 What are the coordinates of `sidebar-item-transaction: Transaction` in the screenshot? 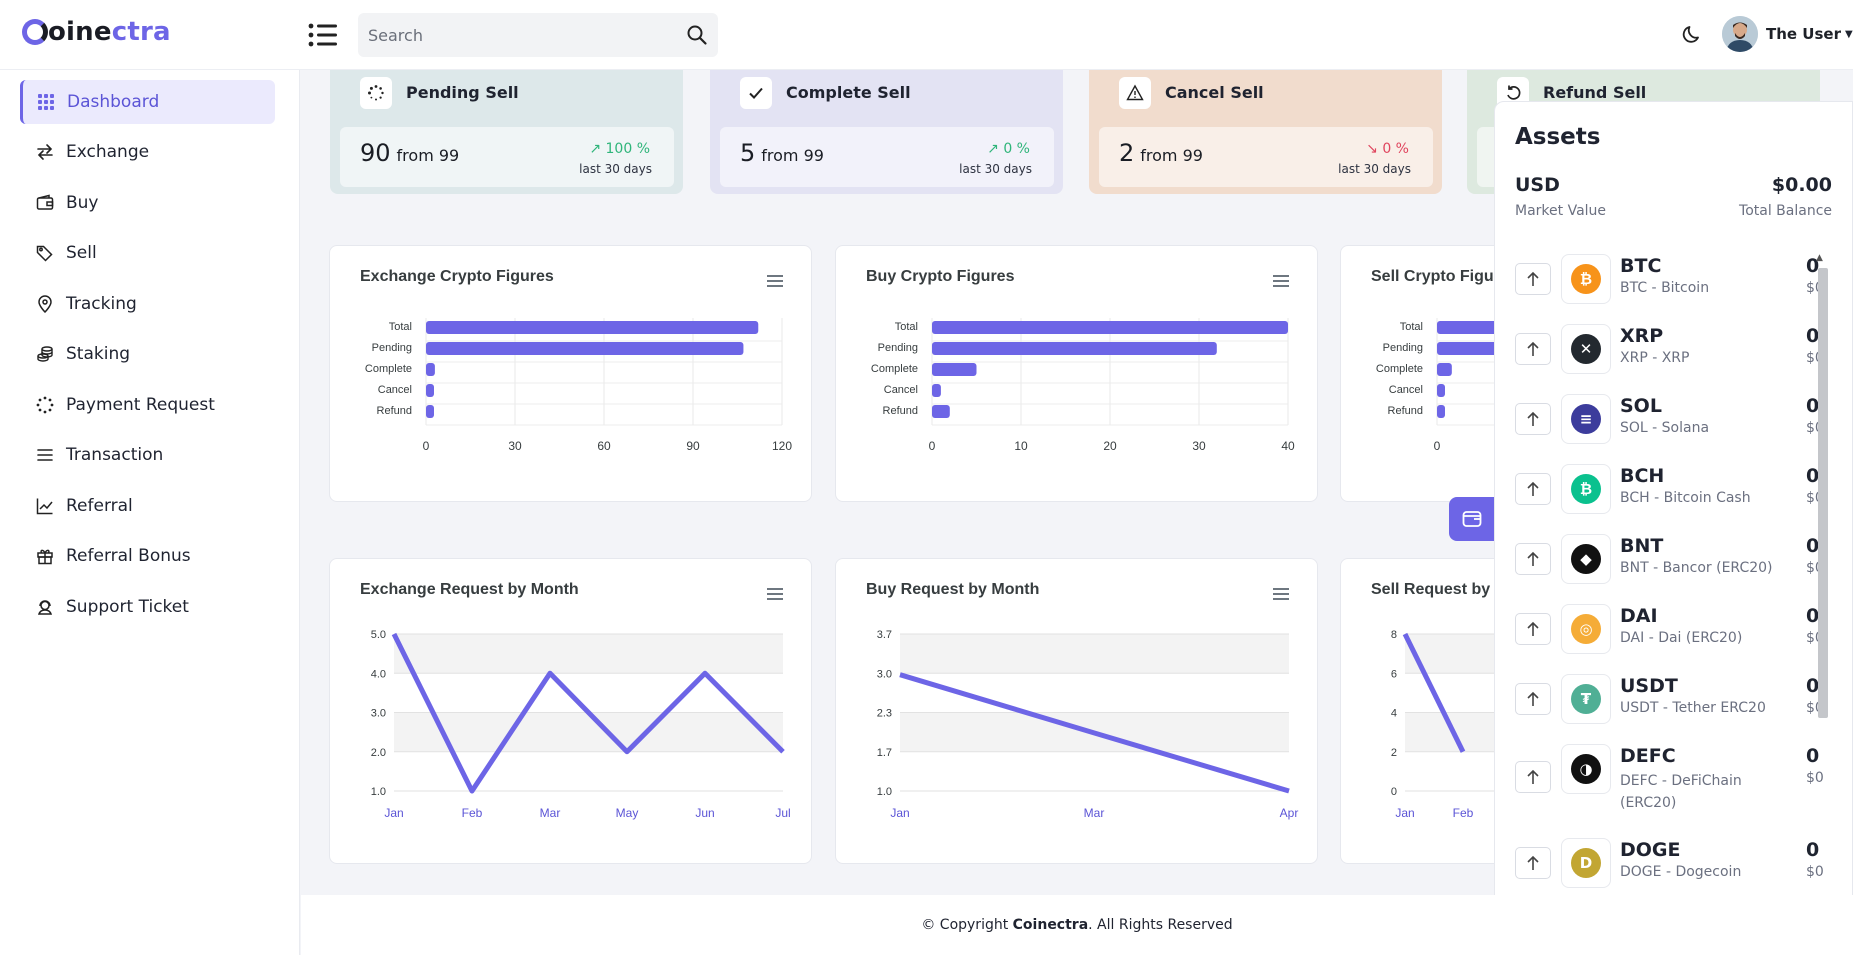 It's located at (147, 455).